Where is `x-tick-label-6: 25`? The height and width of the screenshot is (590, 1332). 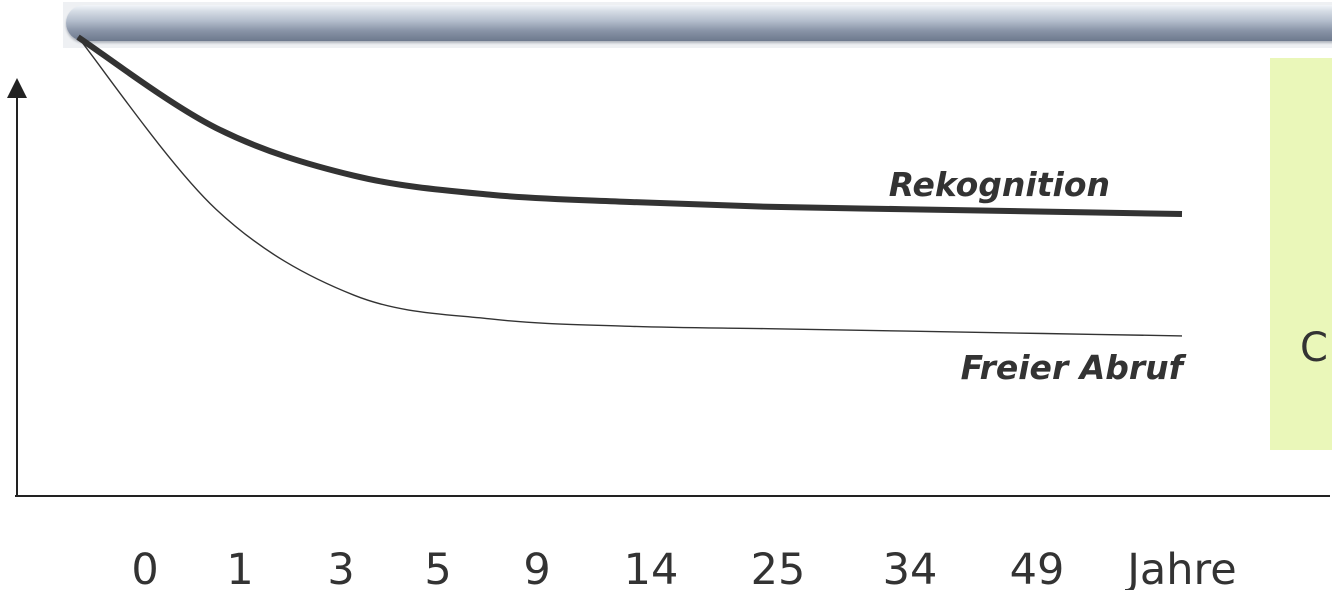 x-tick-label-6: 25 is located at coordinates (778, 567).